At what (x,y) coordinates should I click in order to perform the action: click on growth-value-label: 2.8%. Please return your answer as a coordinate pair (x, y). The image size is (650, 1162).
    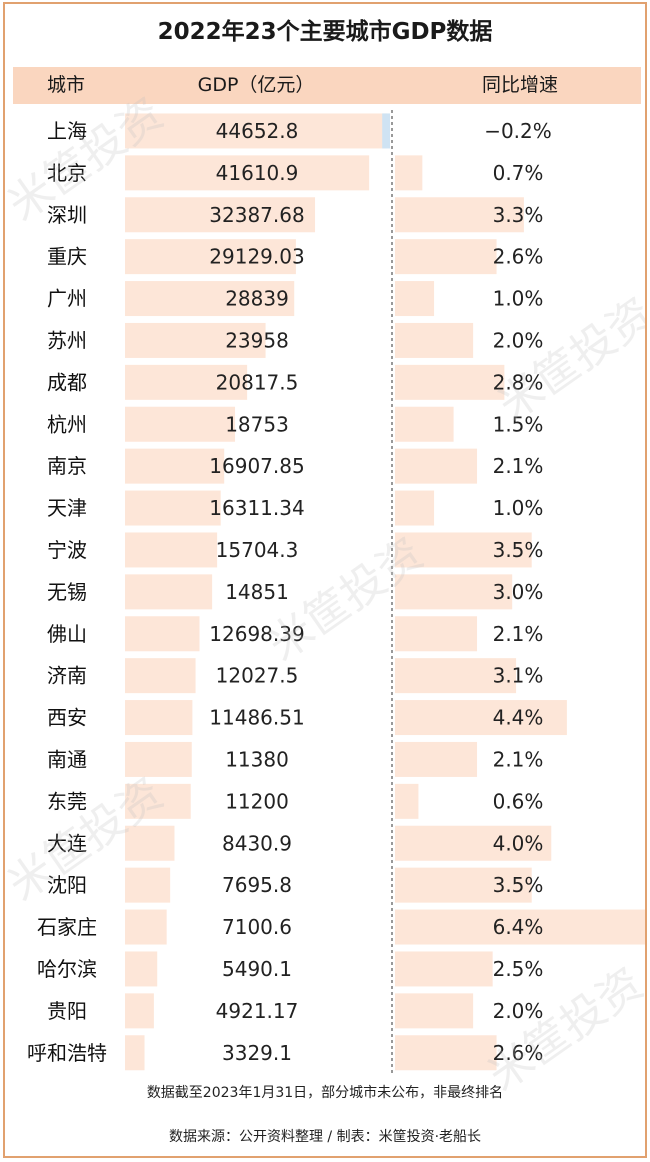
    Looking at the image, I should click on (518, 382).